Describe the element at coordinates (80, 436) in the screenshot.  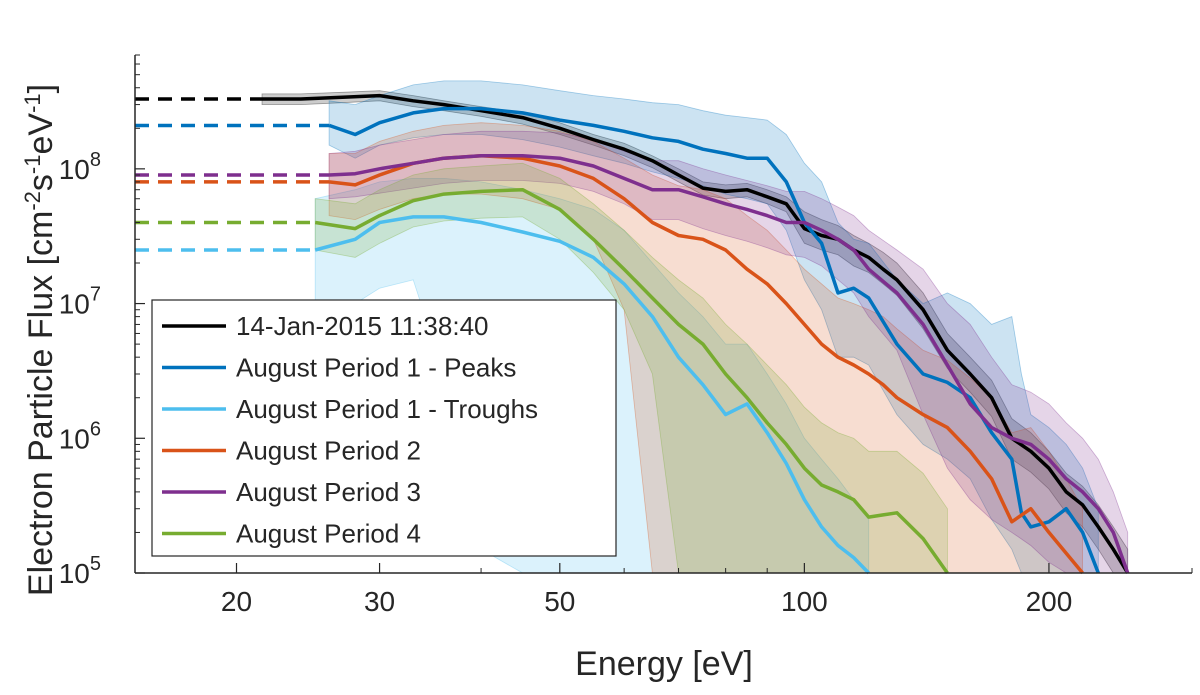
I see `y-tick-label: 10⁶` at that location.